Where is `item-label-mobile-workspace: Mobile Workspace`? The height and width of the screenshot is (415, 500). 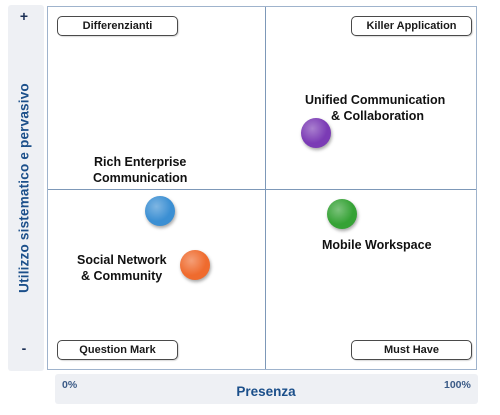 item-label-mobile-workspace: Mobile Workspace is located at coordinates (377, 245).